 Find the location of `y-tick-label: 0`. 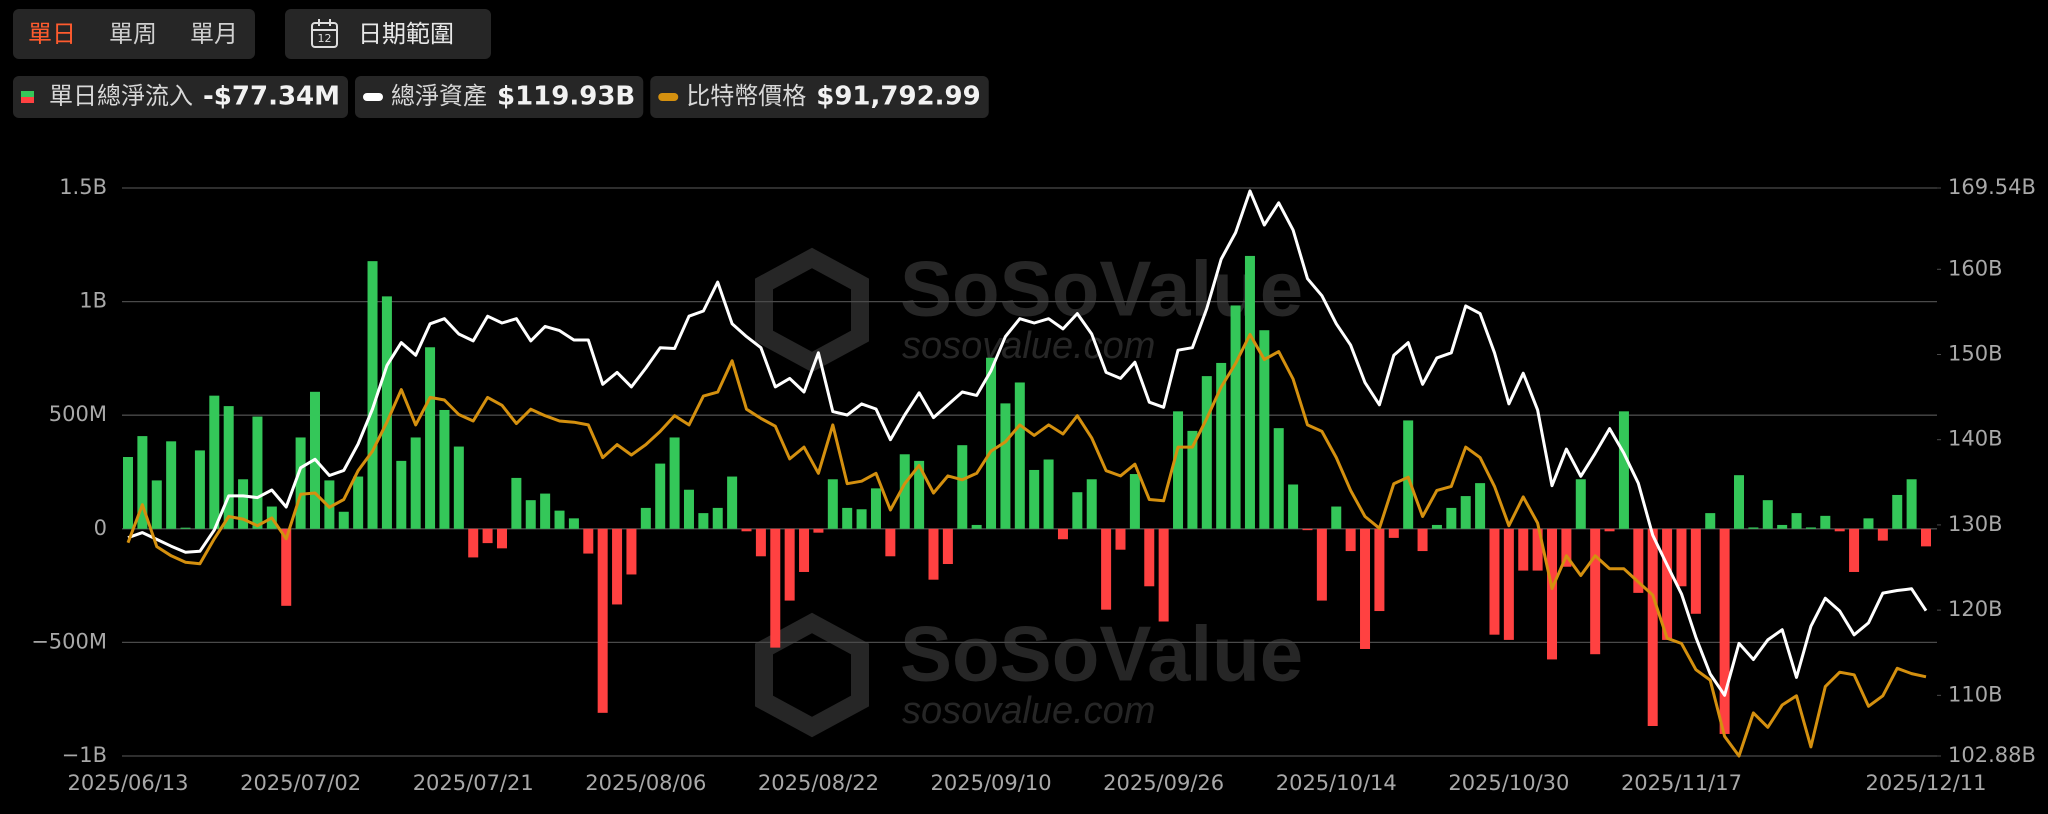

y-tick-label: 0 is located at coordinates (100, 528).